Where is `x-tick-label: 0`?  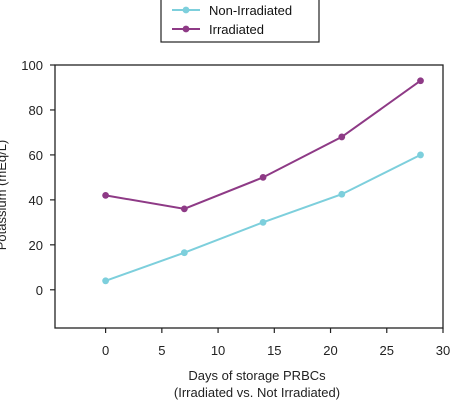
x-tick-label: 0 is located at coordinates (105, 350).